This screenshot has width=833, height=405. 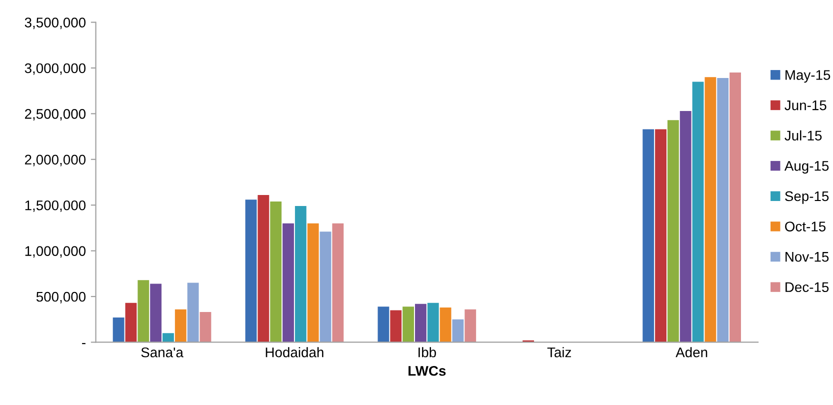 What do you see at coordinates (807, 197) in the screenshot?
I see `legend-label: Sep-15` at bounding box center [807, 197].